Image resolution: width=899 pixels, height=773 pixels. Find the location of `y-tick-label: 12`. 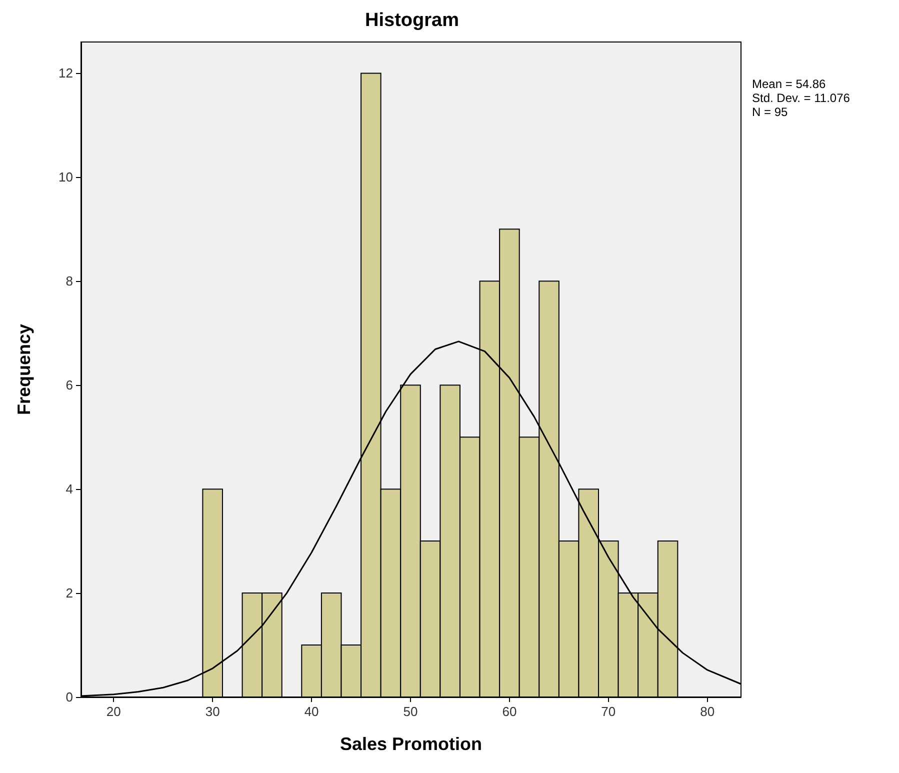

y-tick-label: 12 is located at coordinates (65, 73).